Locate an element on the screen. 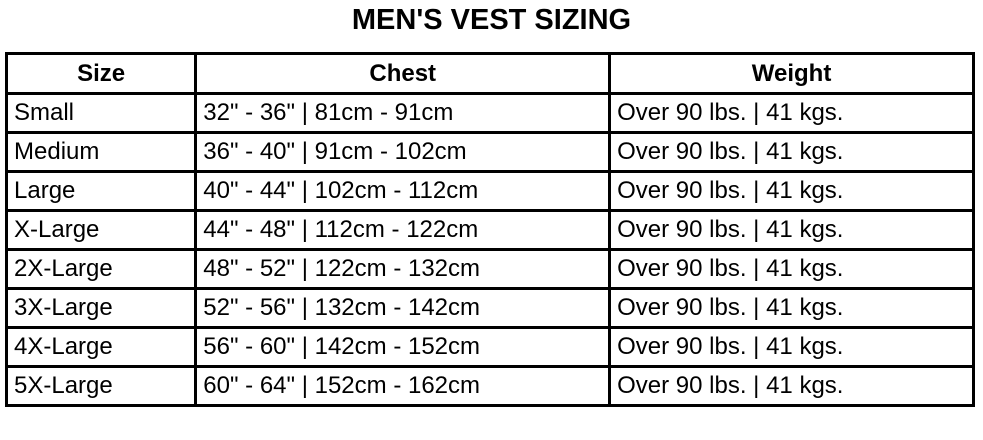 Image resolution: width=983 pixels, height=440 pixels. cell-size: Small is located at coordinates (101, 113).